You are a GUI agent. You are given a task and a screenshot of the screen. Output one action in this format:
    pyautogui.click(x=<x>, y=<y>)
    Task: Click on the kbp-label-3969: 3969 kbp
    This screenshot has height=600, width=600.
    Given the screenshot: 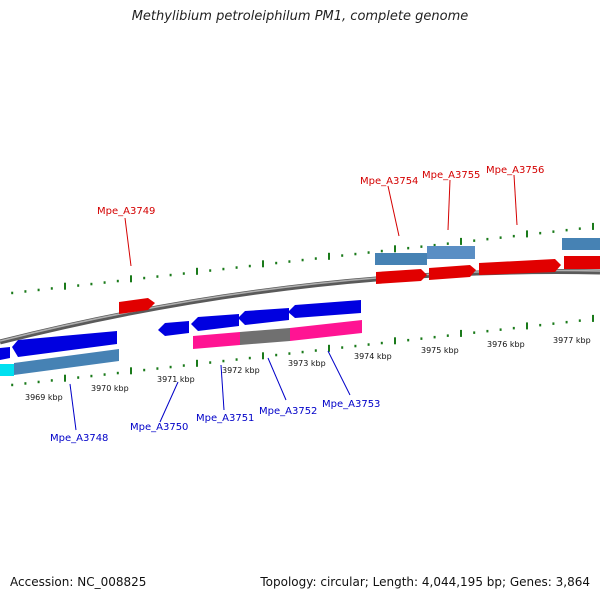 What is the action you would take?
    pyautogui.click(x=44, y=397)
    